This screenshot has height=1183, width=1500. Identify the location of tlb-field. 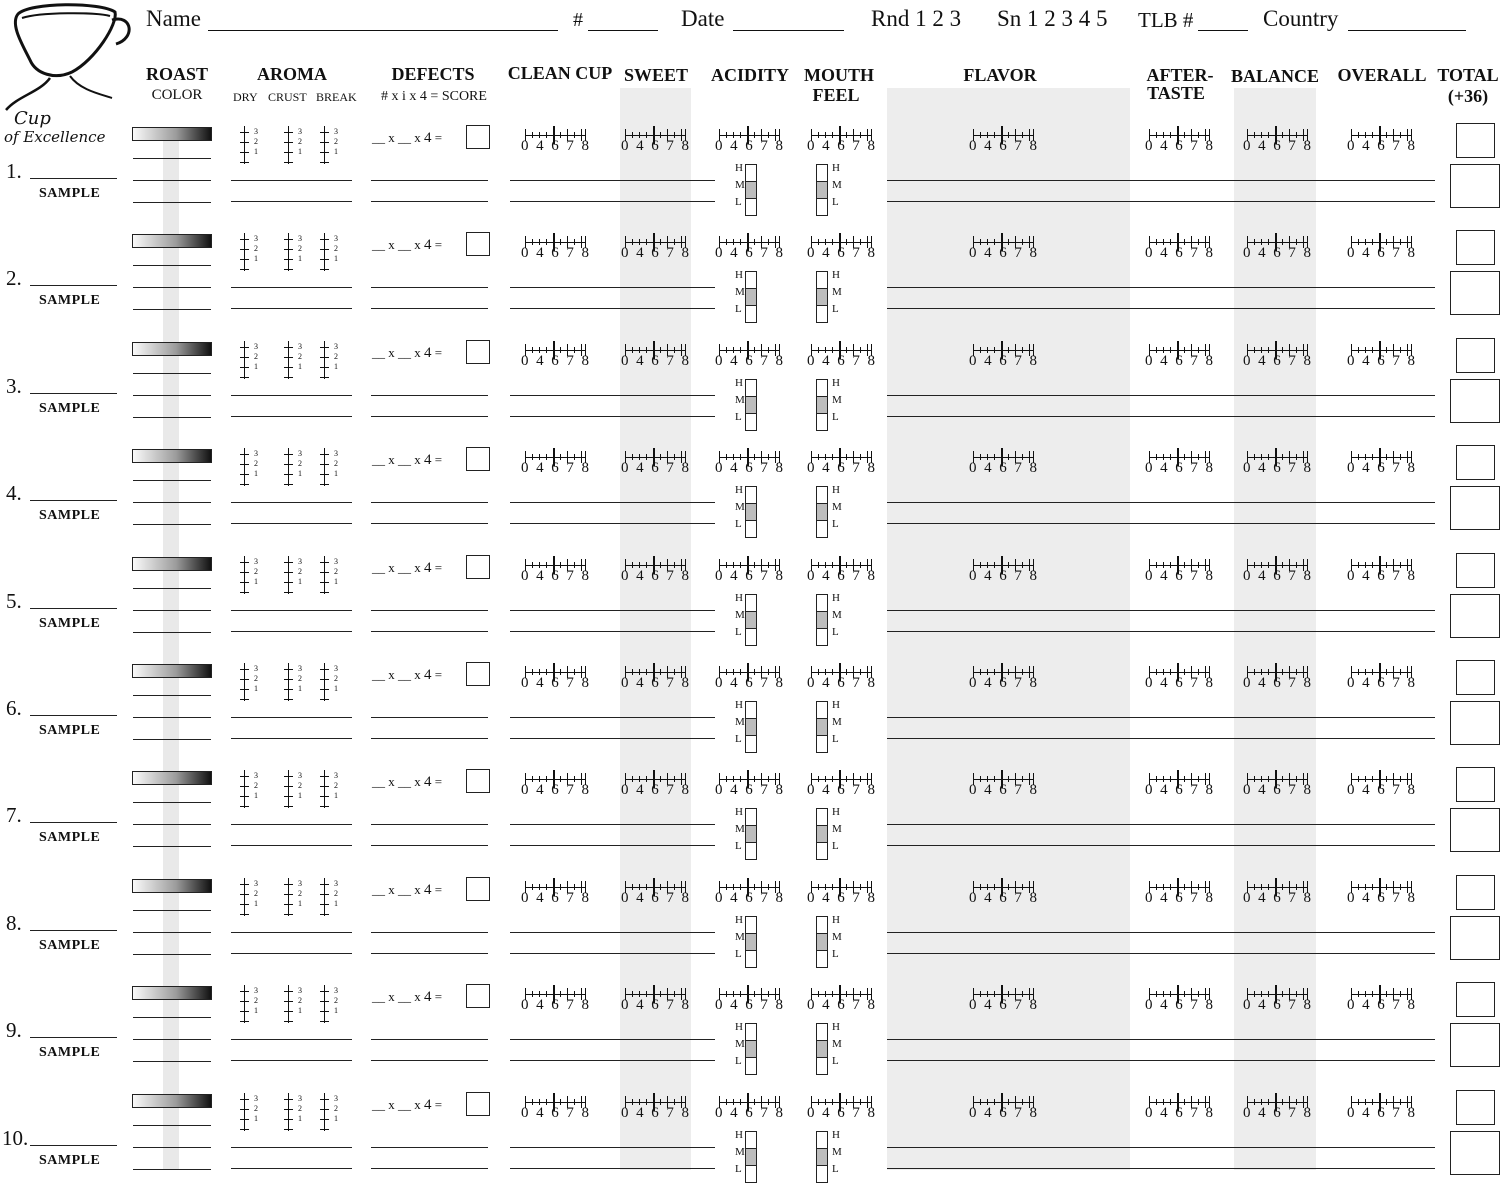
(1223, 17).